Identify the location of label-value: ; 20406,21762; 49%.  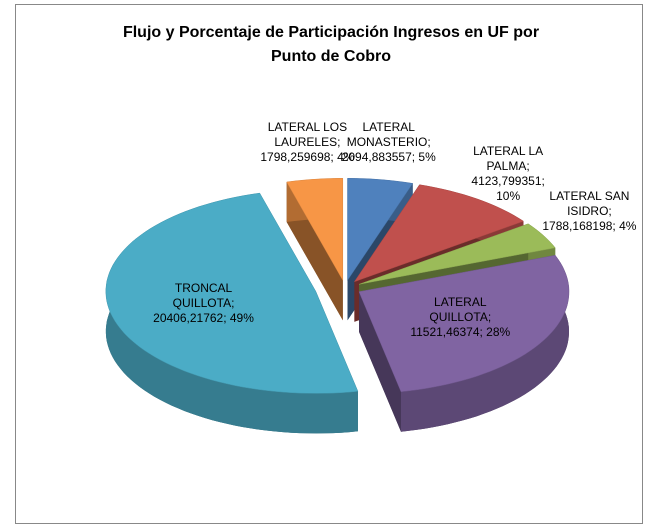
(203, 310).